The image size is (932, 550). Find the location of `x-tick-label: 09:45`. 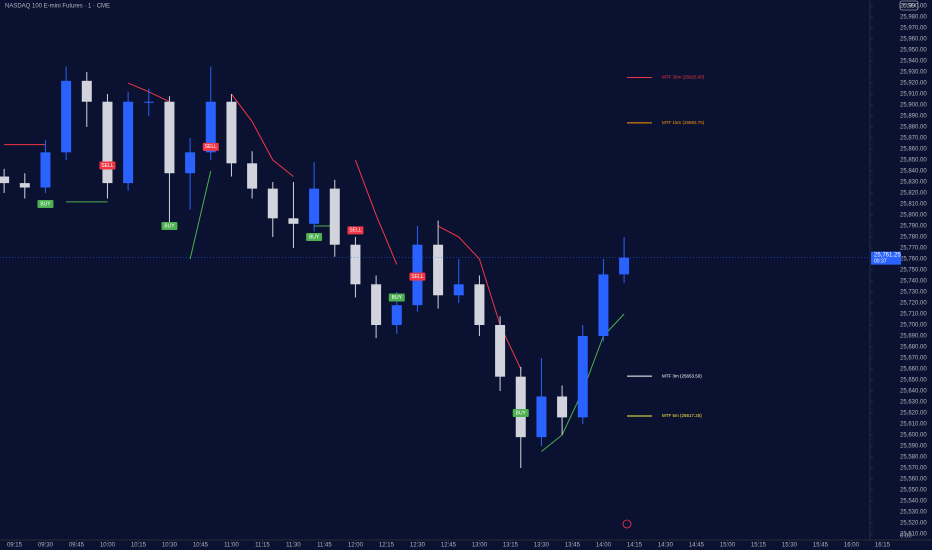

x-tick-label: 09:45 is located at coordinates (77, 546).